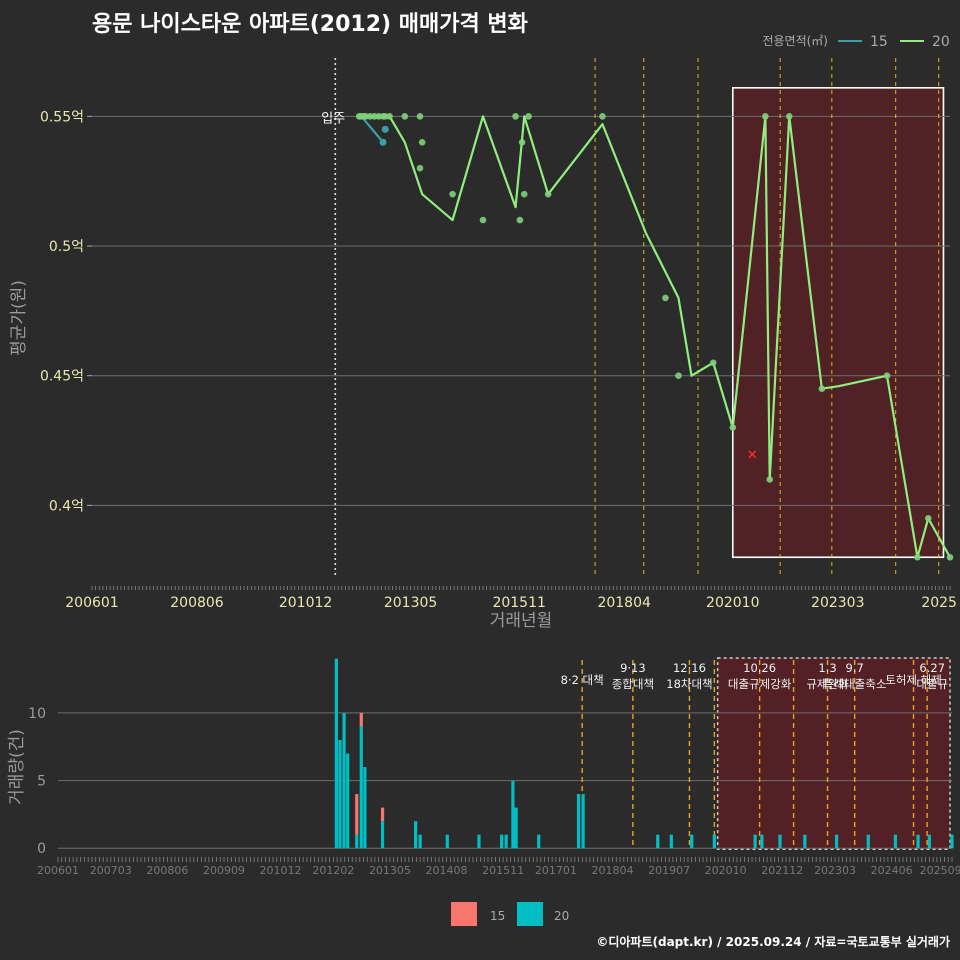 Image resolution: width=960 pixels, height=960 pixels. What do you see at coordinates (281, 870) in the screenshot?
I see `x-tick-label-volume: 201012` at bounding box center [281, 870].